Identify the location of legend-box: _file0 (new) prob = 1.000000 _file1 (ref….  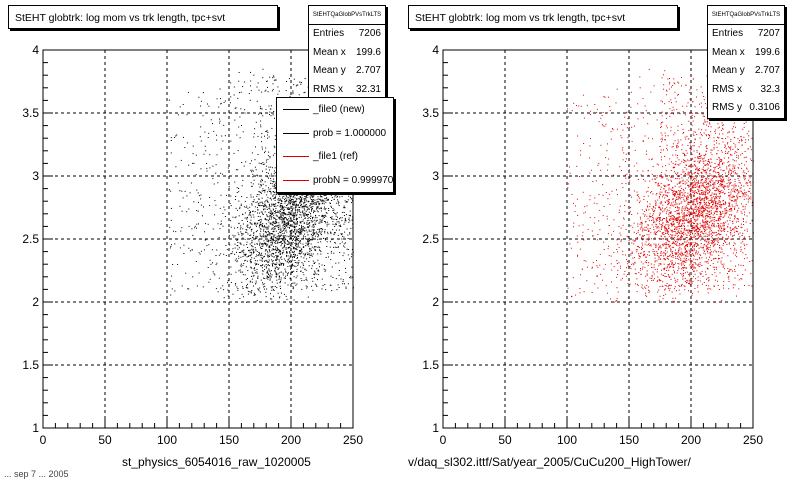
(335, 145).